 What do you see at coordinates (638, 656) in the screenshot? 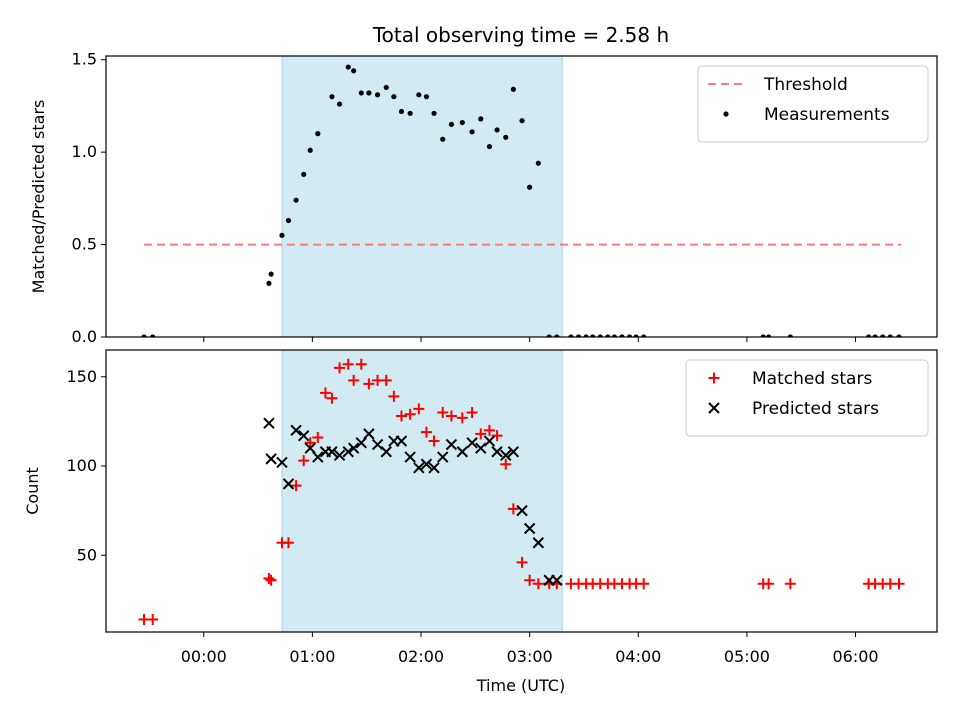
I see `x-tick-label: 04:00` at bounding box center [638, 656].